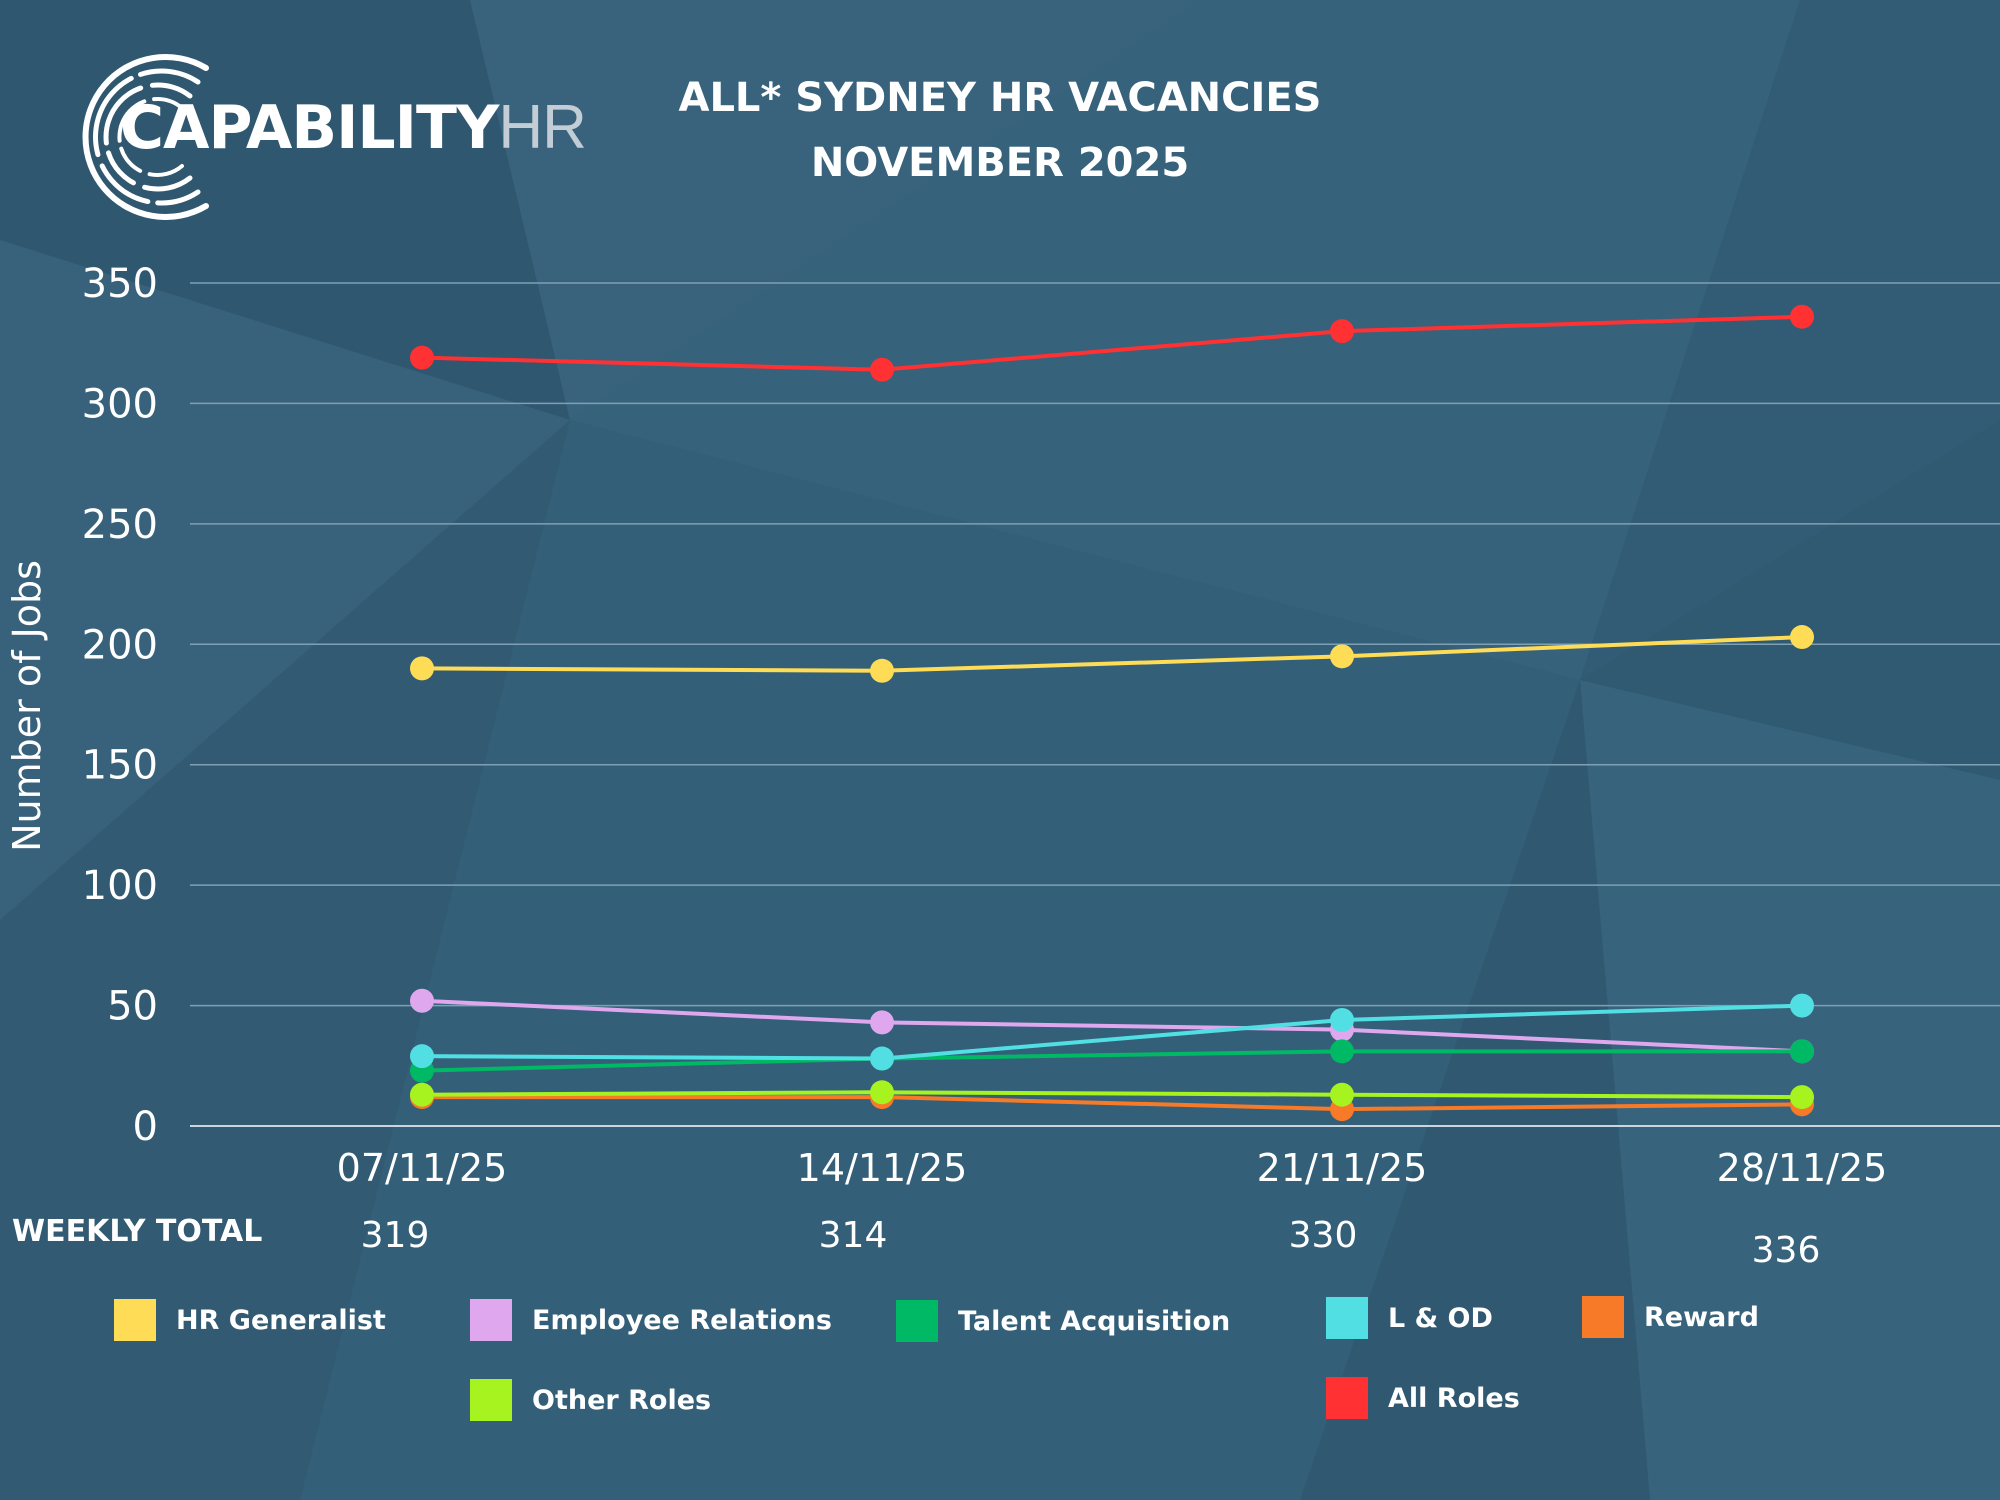  What do you see at coordinates (1323, 1235) in the screenshot?
I see `weekly-total-value: 330` at bounding box center [1323, 1235].